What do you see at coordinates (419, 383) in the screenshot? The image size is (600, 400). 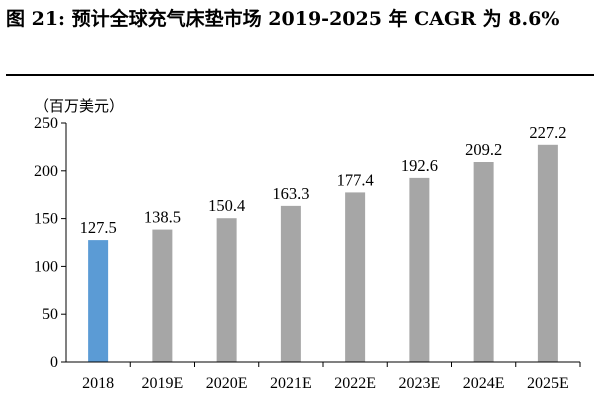 I see `x-tick-label-2023E: 2023E` at bounding box center [419, 383].